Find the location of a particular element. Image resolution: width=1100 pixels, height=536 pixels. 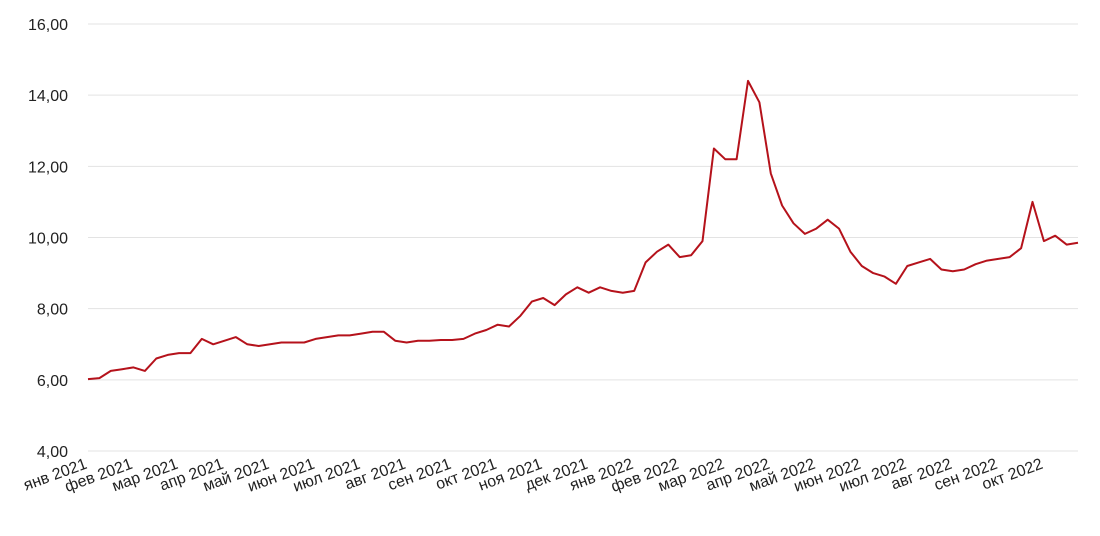

y-tick-label: 10,00 is located at coordinates (48, 239).